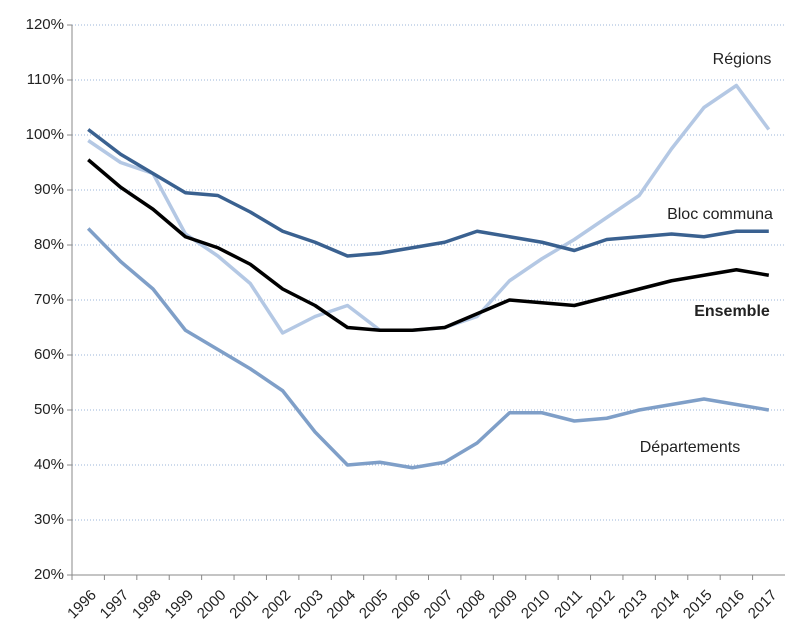 The image size is (785, 629). What do you see at coordinates (309, 605) in the screenshot?
I see `x-tick-label: 2003` at bounding box center [309, 605].